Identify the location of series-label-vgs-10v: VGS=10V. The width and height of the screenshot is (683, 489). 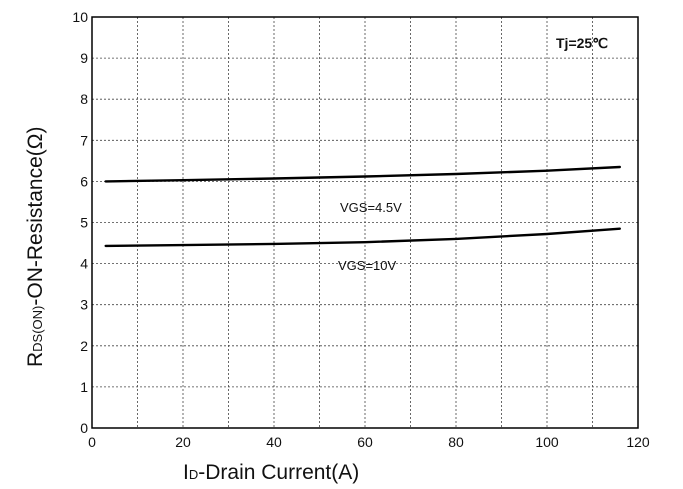
(367, 265).